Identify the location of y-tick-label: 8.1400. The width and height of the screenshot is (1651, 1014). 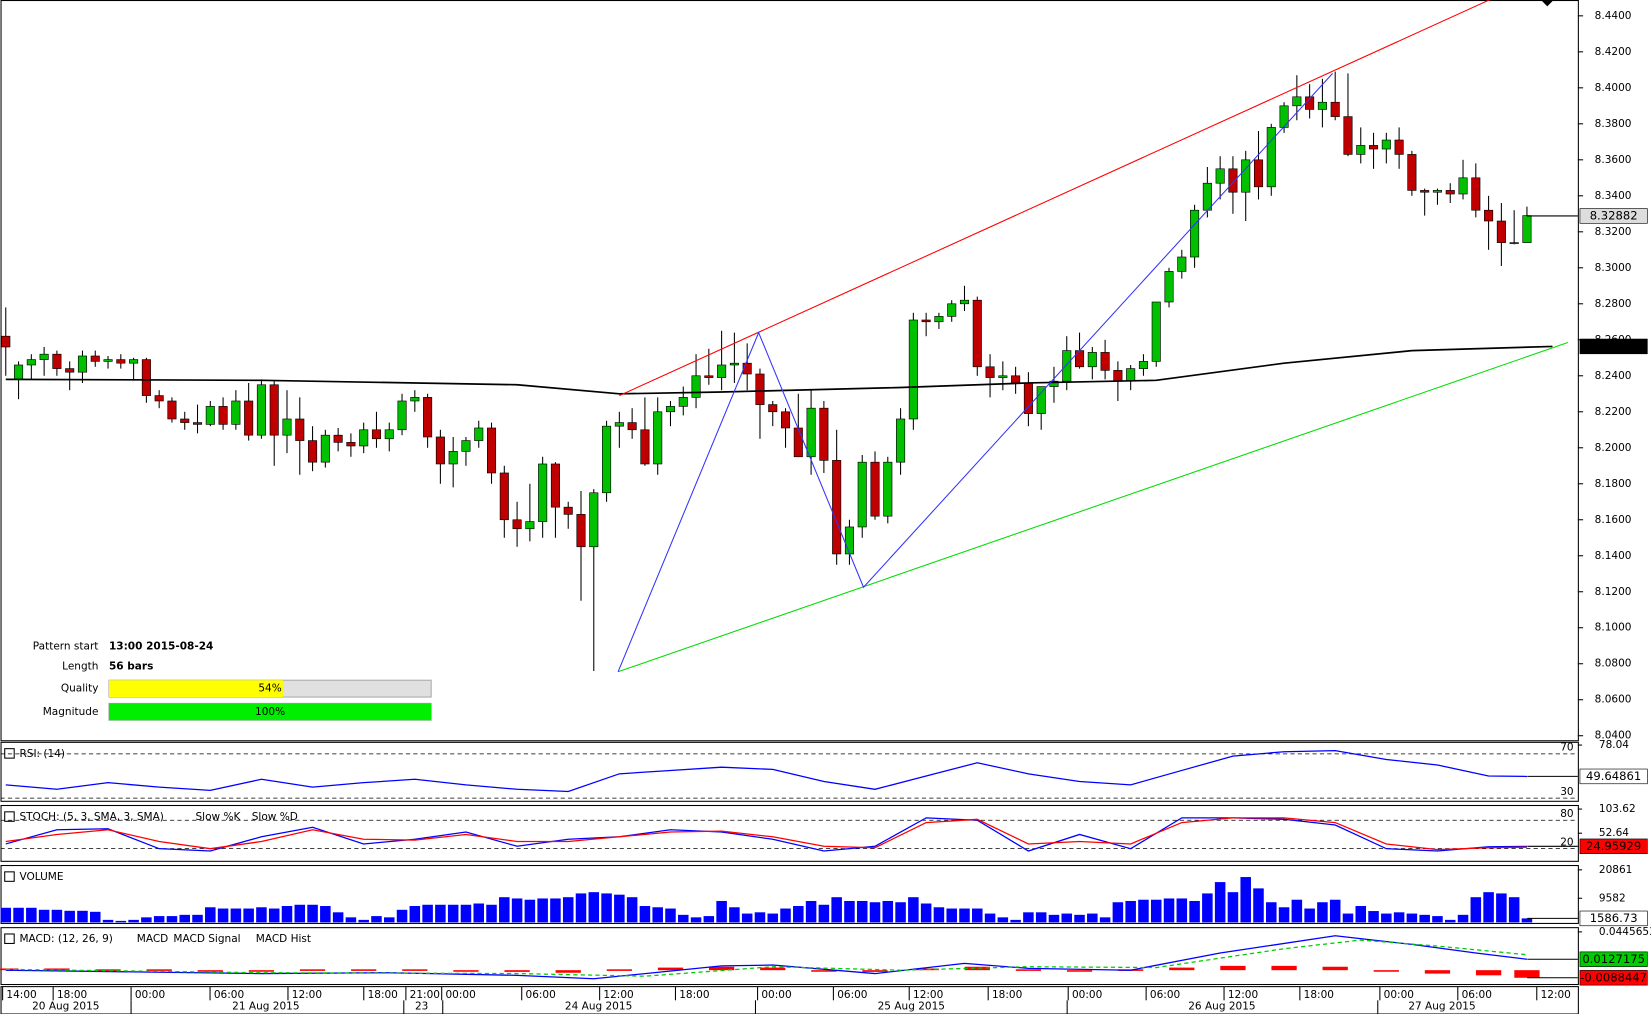
(1613, 556).